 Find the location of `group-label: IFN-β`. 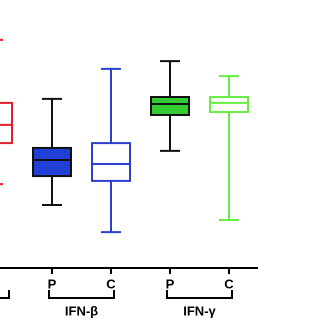

group-label: IFN-β is located at coordinates (81, 310).